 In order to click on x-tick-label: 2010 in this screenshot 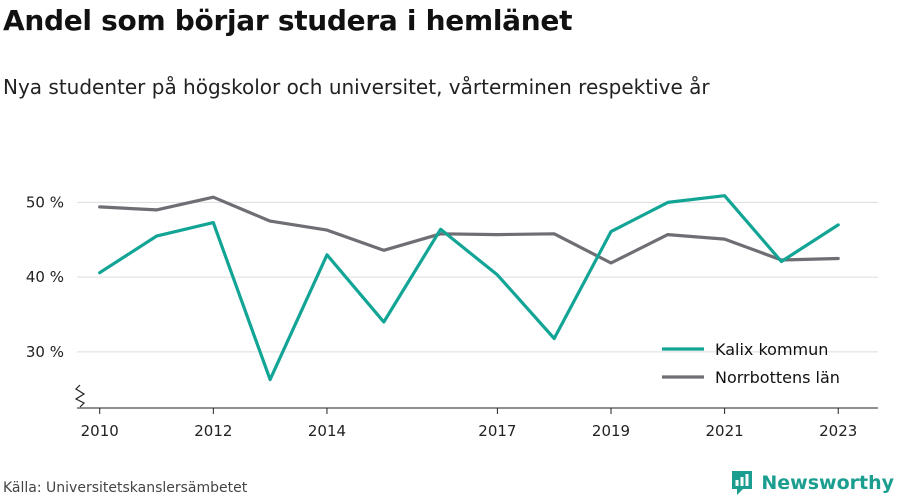, I will do `click(100, 431)`.